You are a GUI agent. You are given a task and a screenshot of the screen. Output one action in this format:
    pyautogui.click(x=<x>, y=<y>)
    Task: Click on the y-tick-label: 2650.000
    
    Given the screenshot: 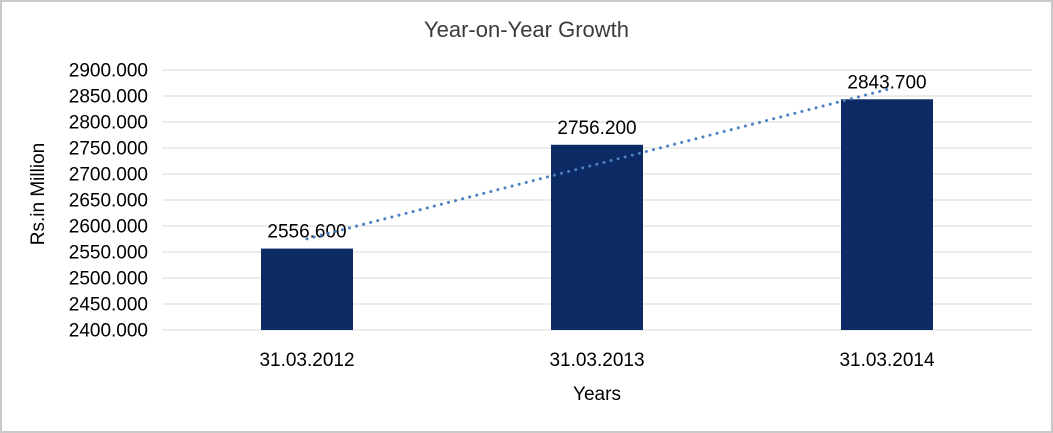 What is the action you would take?
    pyautogui.click(x=108, y=201)
    